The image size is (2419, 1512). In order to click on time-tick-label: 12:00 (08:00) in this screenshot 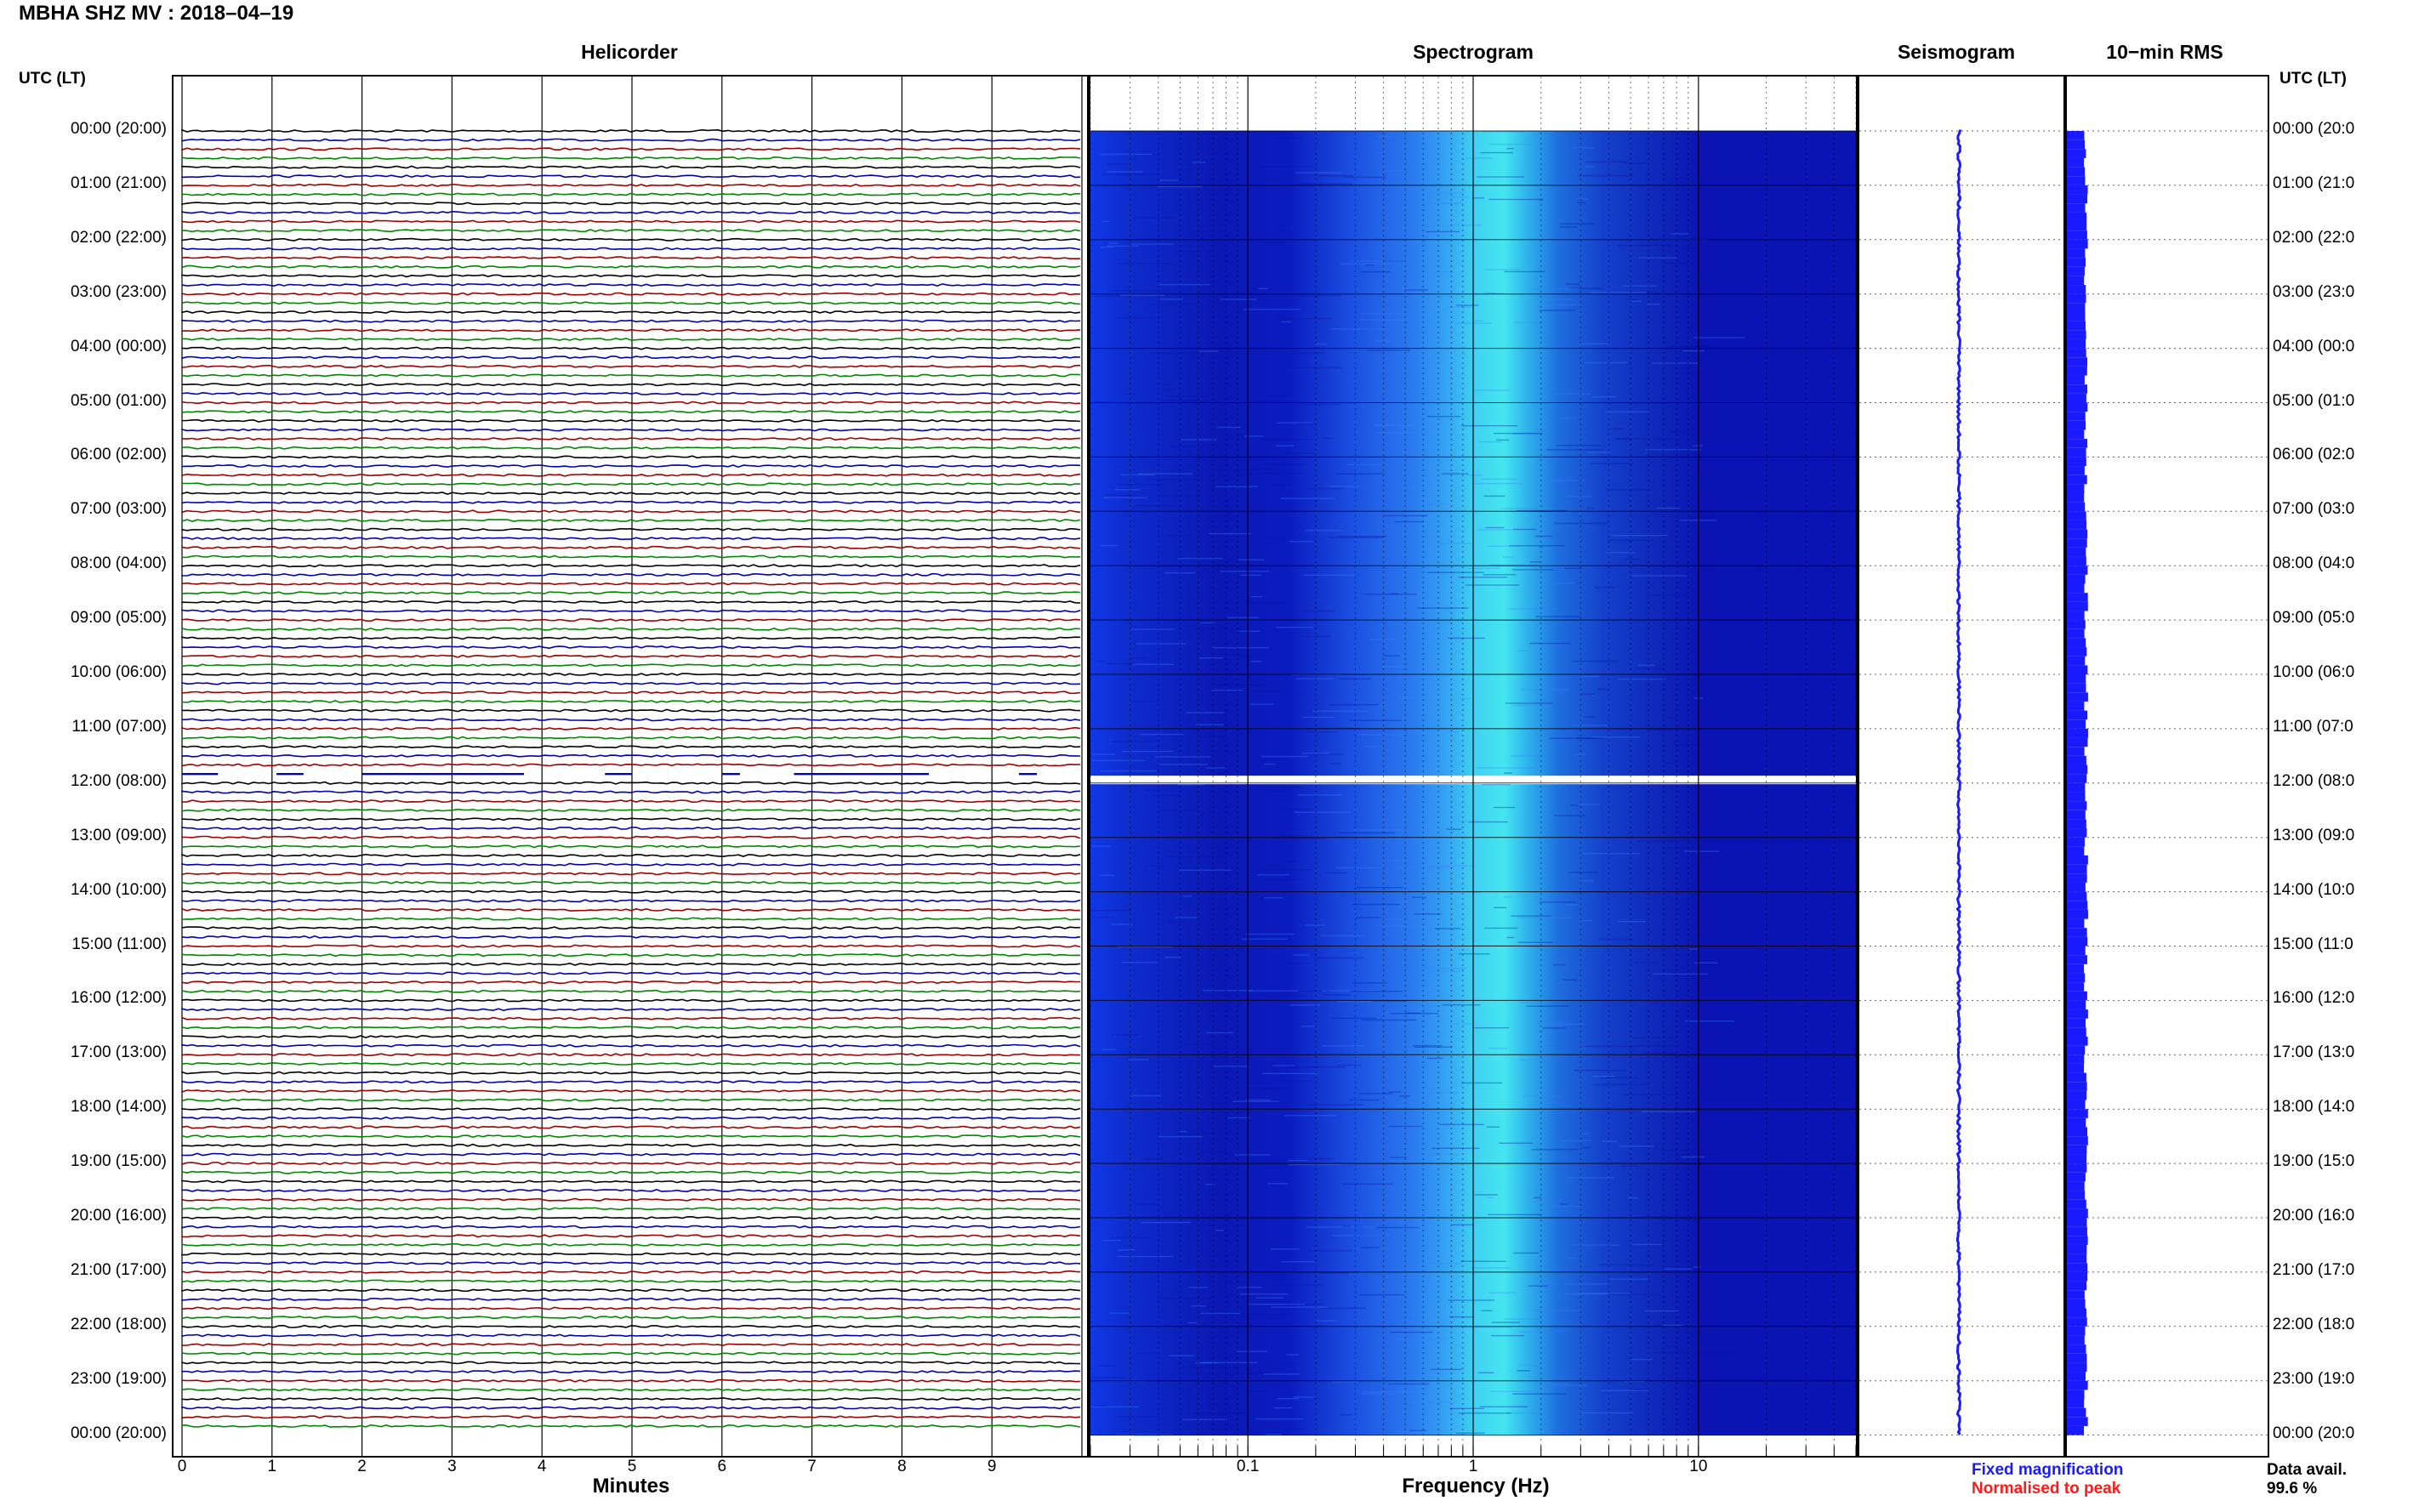, I will do `click(118, 780)`.